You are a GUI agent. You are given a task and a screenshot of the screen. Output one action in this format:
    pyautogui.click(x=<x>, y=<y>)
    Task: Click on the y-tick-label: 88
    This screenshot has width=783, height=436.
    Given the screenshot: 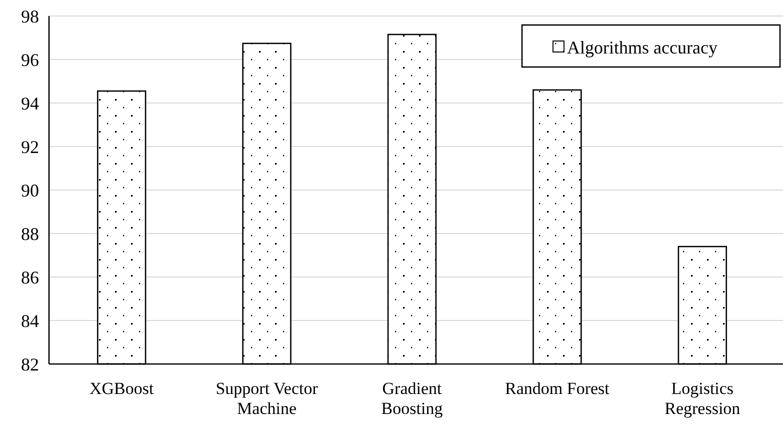 What is the action you would take?
    pyautogui.click(x=30, y=234)
    